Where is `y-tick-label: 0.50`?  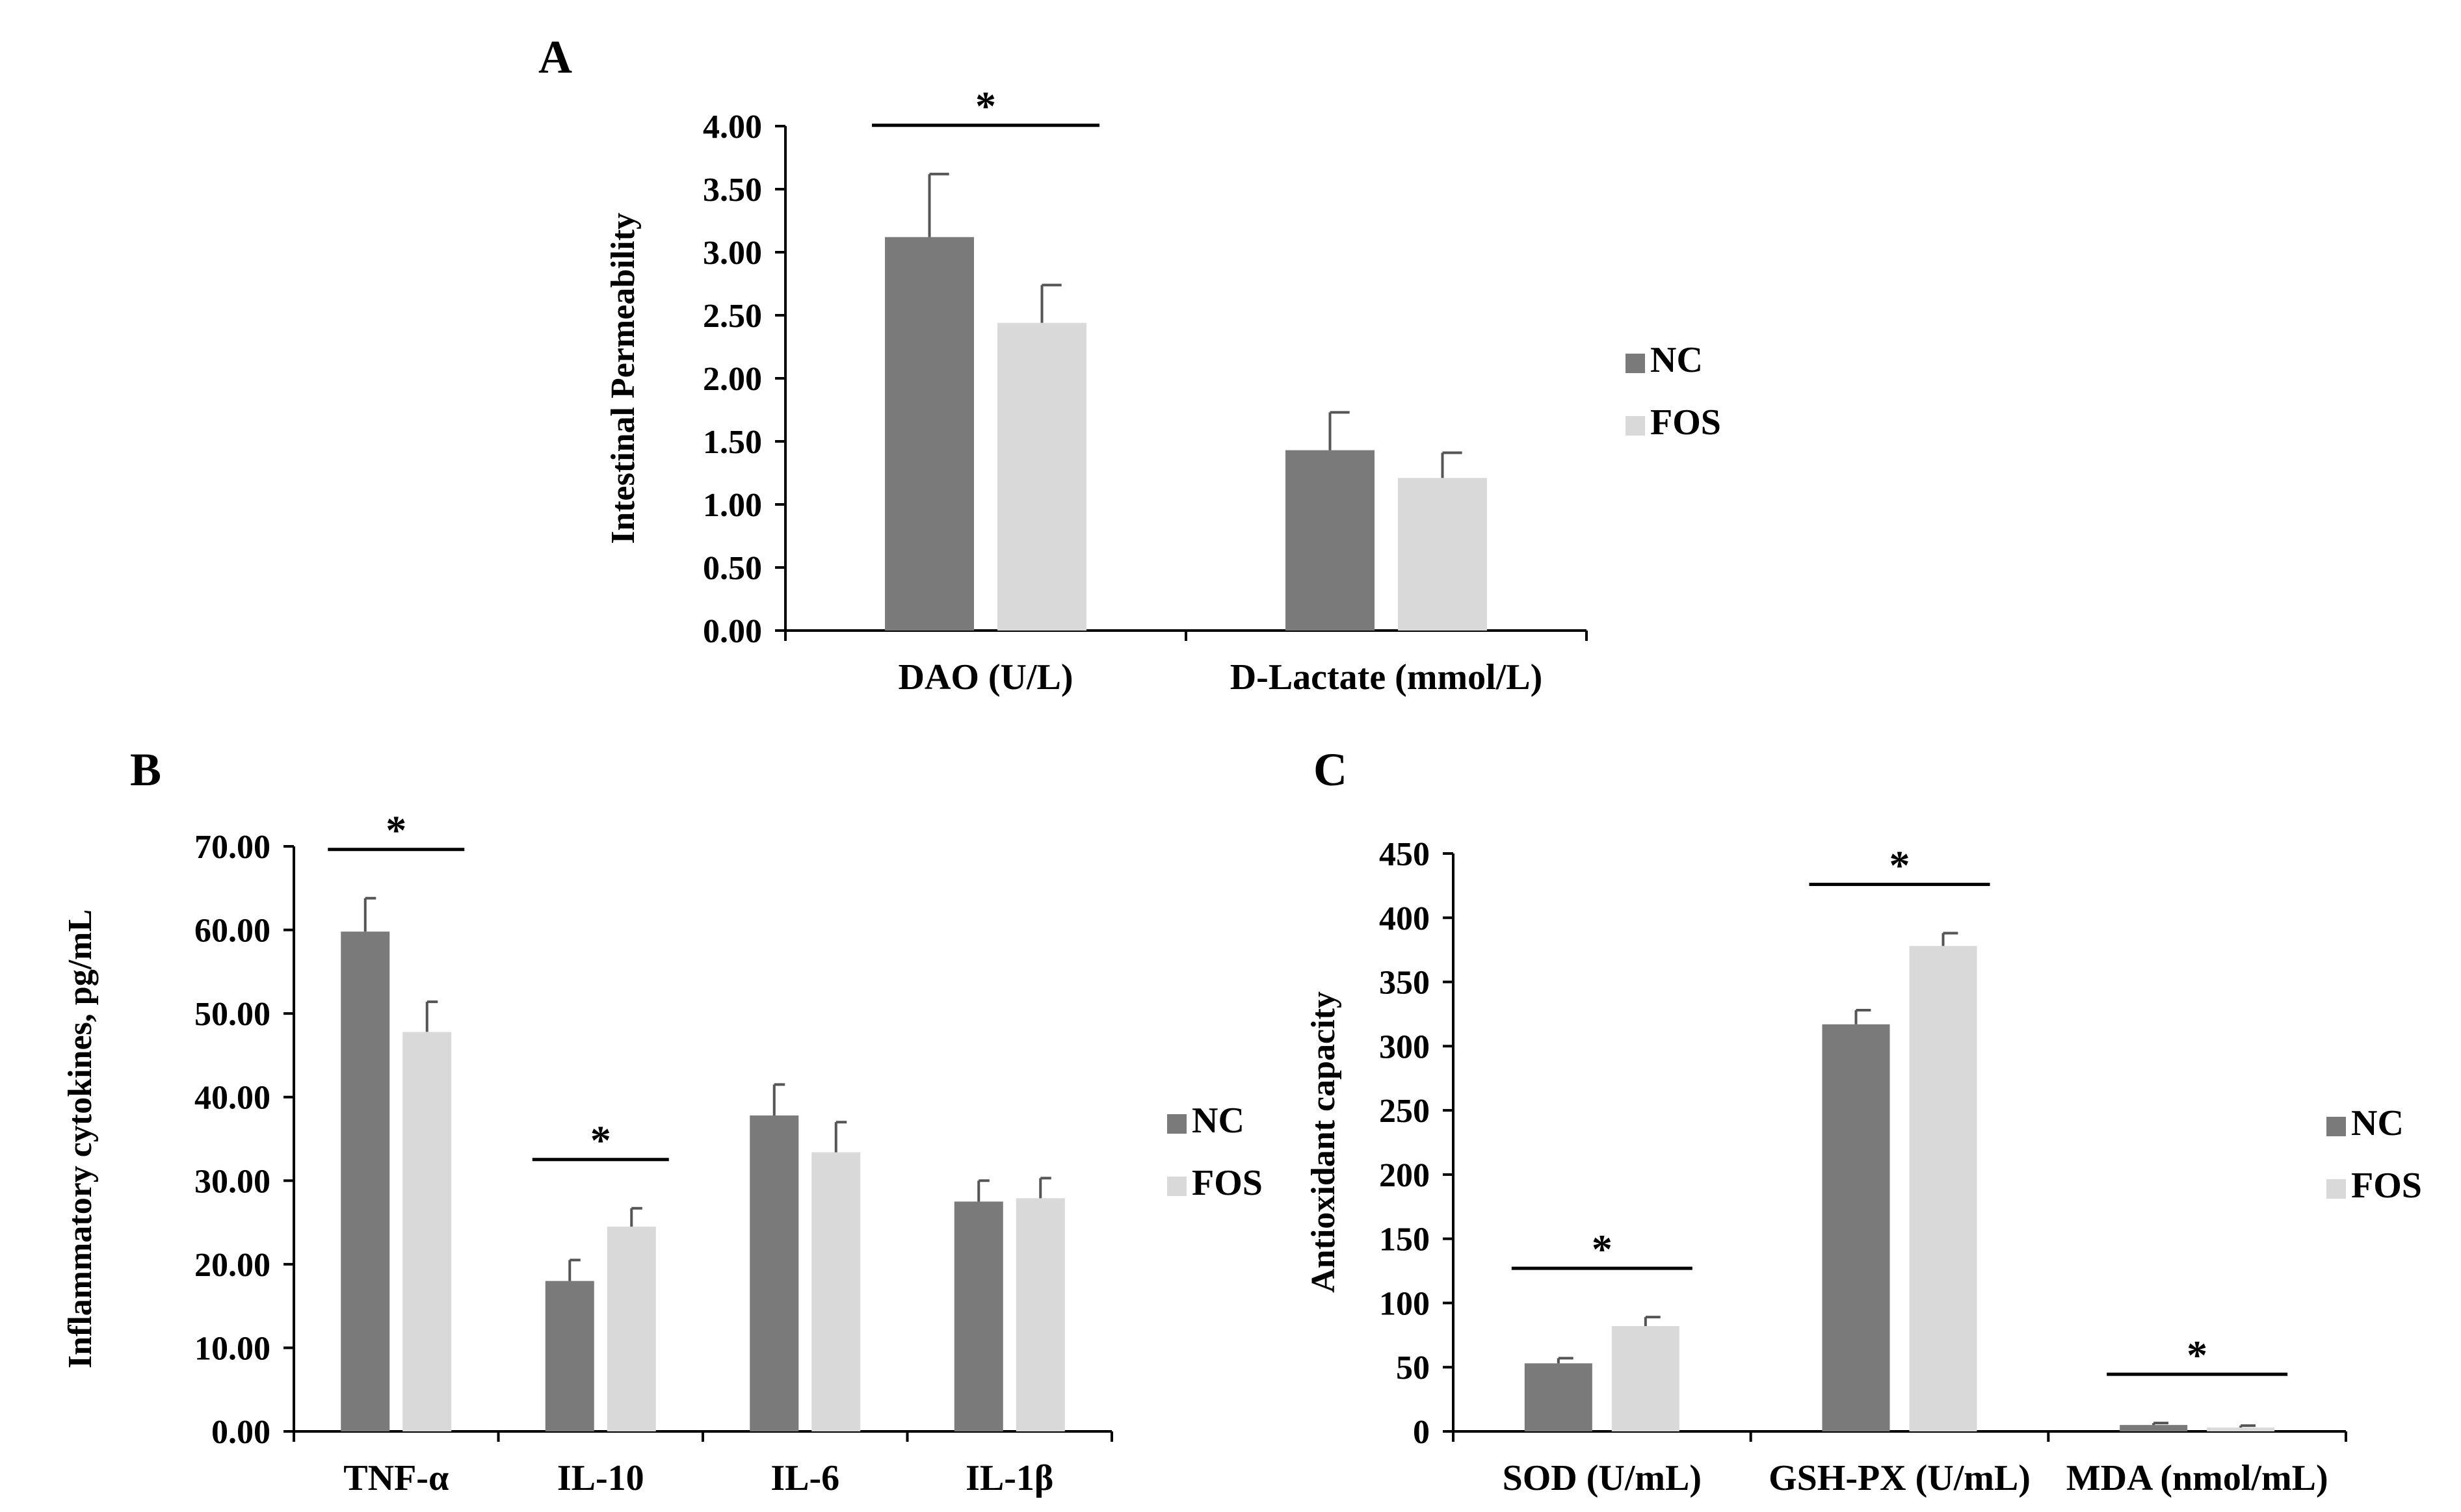
y-tick-label: 0.50 is located at coordinates (732, 568).